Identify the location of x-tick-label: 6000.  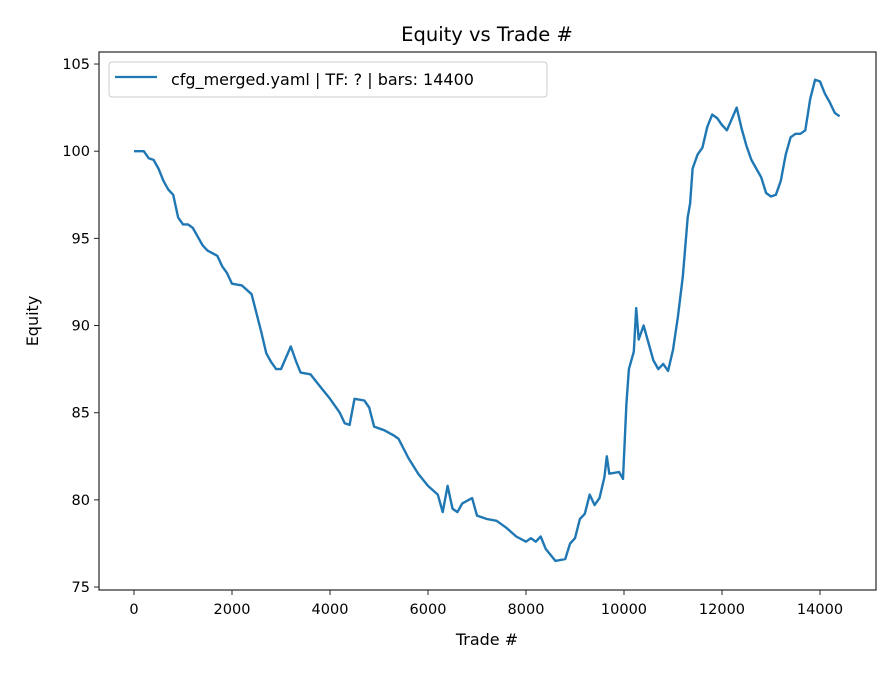
(428, 610).